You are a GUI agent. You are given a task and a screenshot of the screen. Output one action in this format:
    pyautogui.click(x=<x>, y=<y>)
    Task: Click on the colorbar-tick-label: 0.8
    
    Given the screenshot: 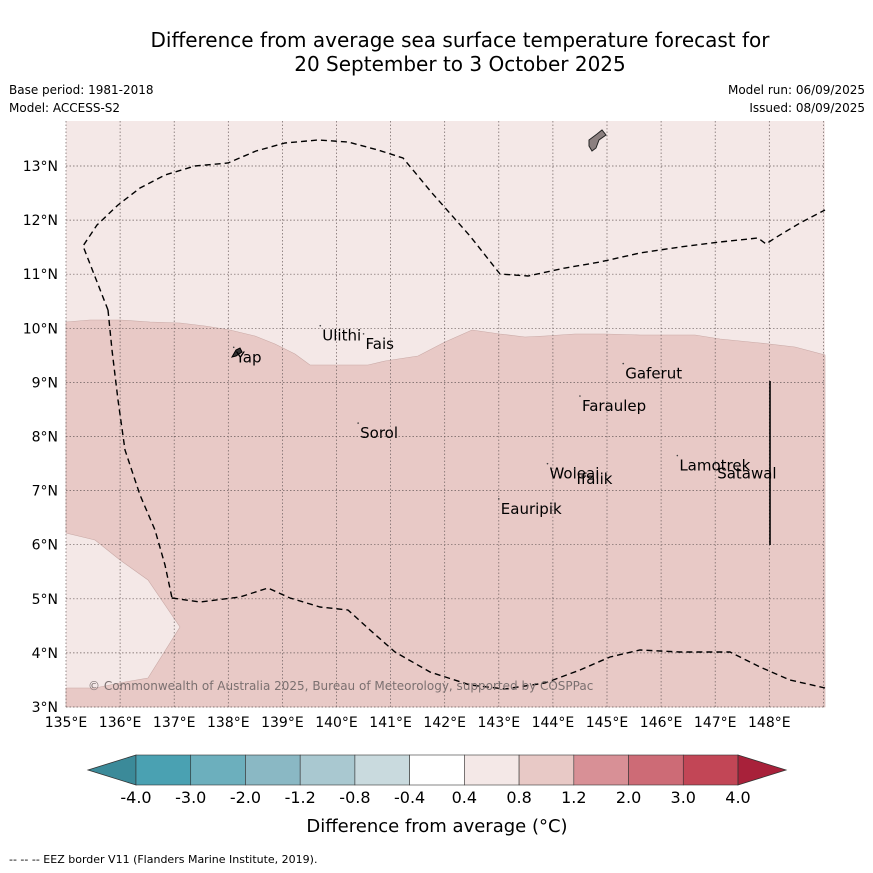 What is the action you would take?
    pyautogui.click(x=518, y=797)
    